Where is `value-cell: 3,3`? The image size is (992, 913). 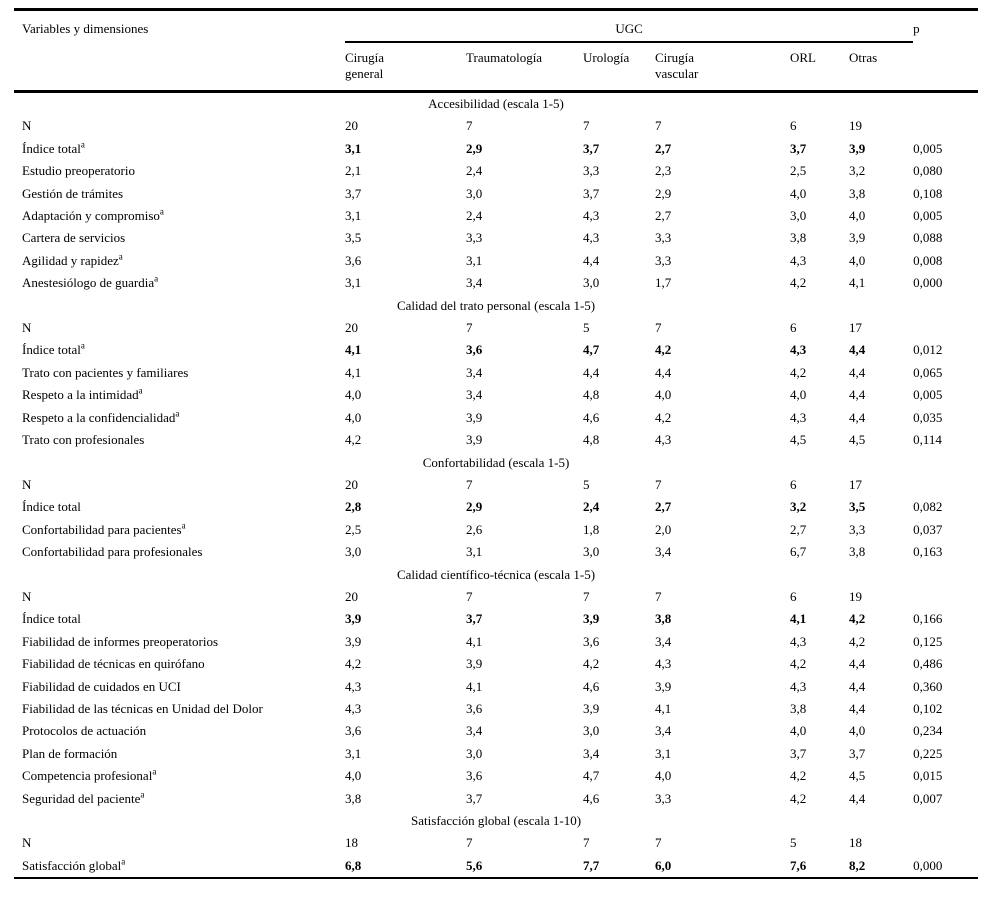
value-cell: 3,3 is located at coordinates (663, 260).